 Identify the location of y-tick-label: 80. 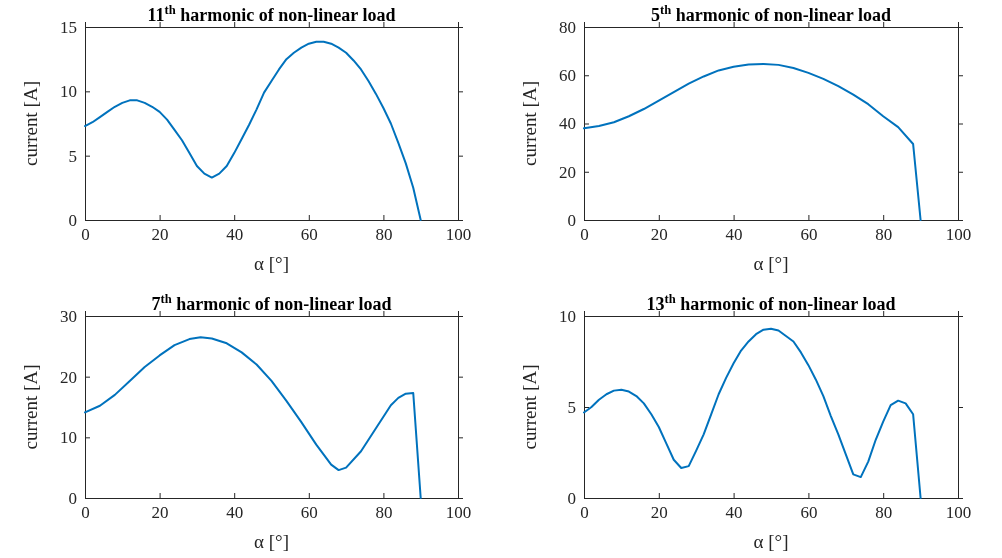
(567, 27).